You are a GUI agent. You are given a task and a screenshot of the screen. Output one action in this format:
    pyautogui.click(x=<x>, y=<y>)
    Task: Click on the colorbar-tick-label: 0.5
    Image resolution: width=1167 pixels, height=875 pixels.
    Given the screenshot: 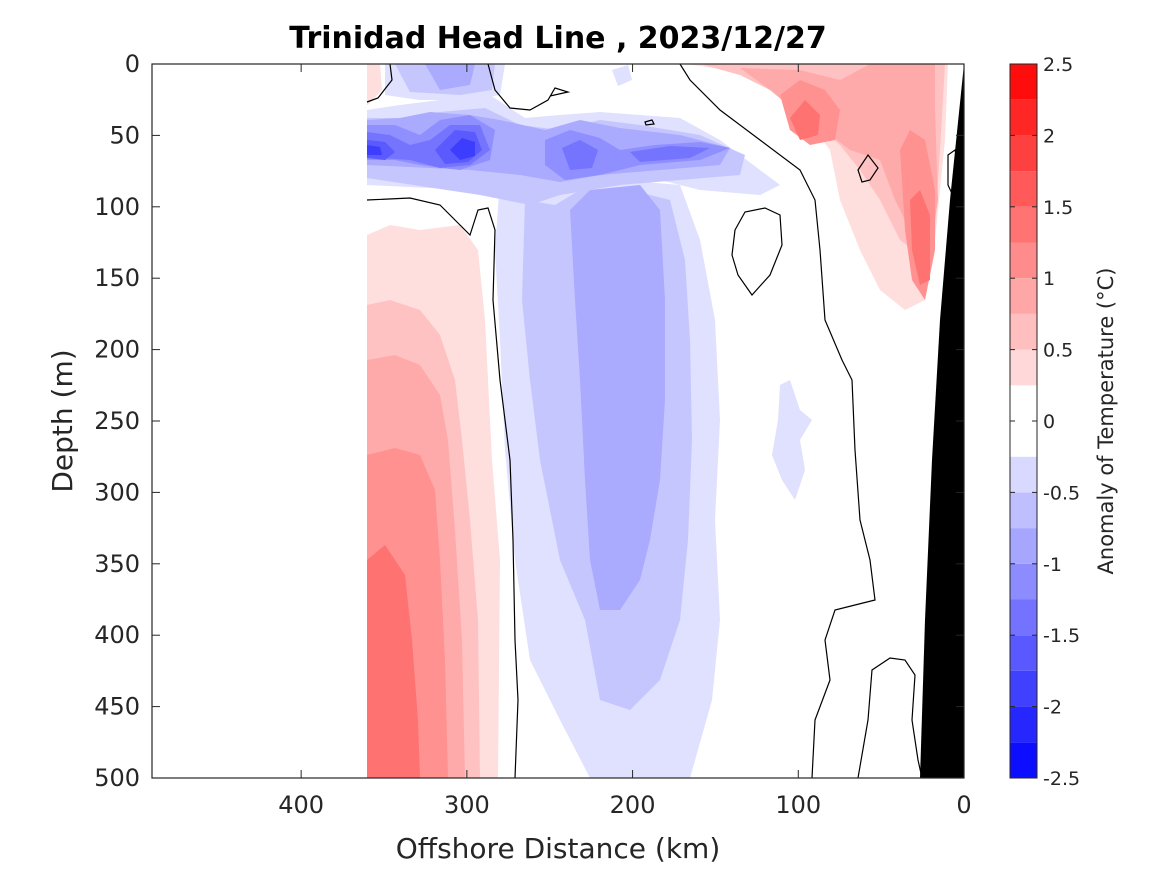 What is the action you would take?
    pyautogui.click(x=1058, y=351)
    